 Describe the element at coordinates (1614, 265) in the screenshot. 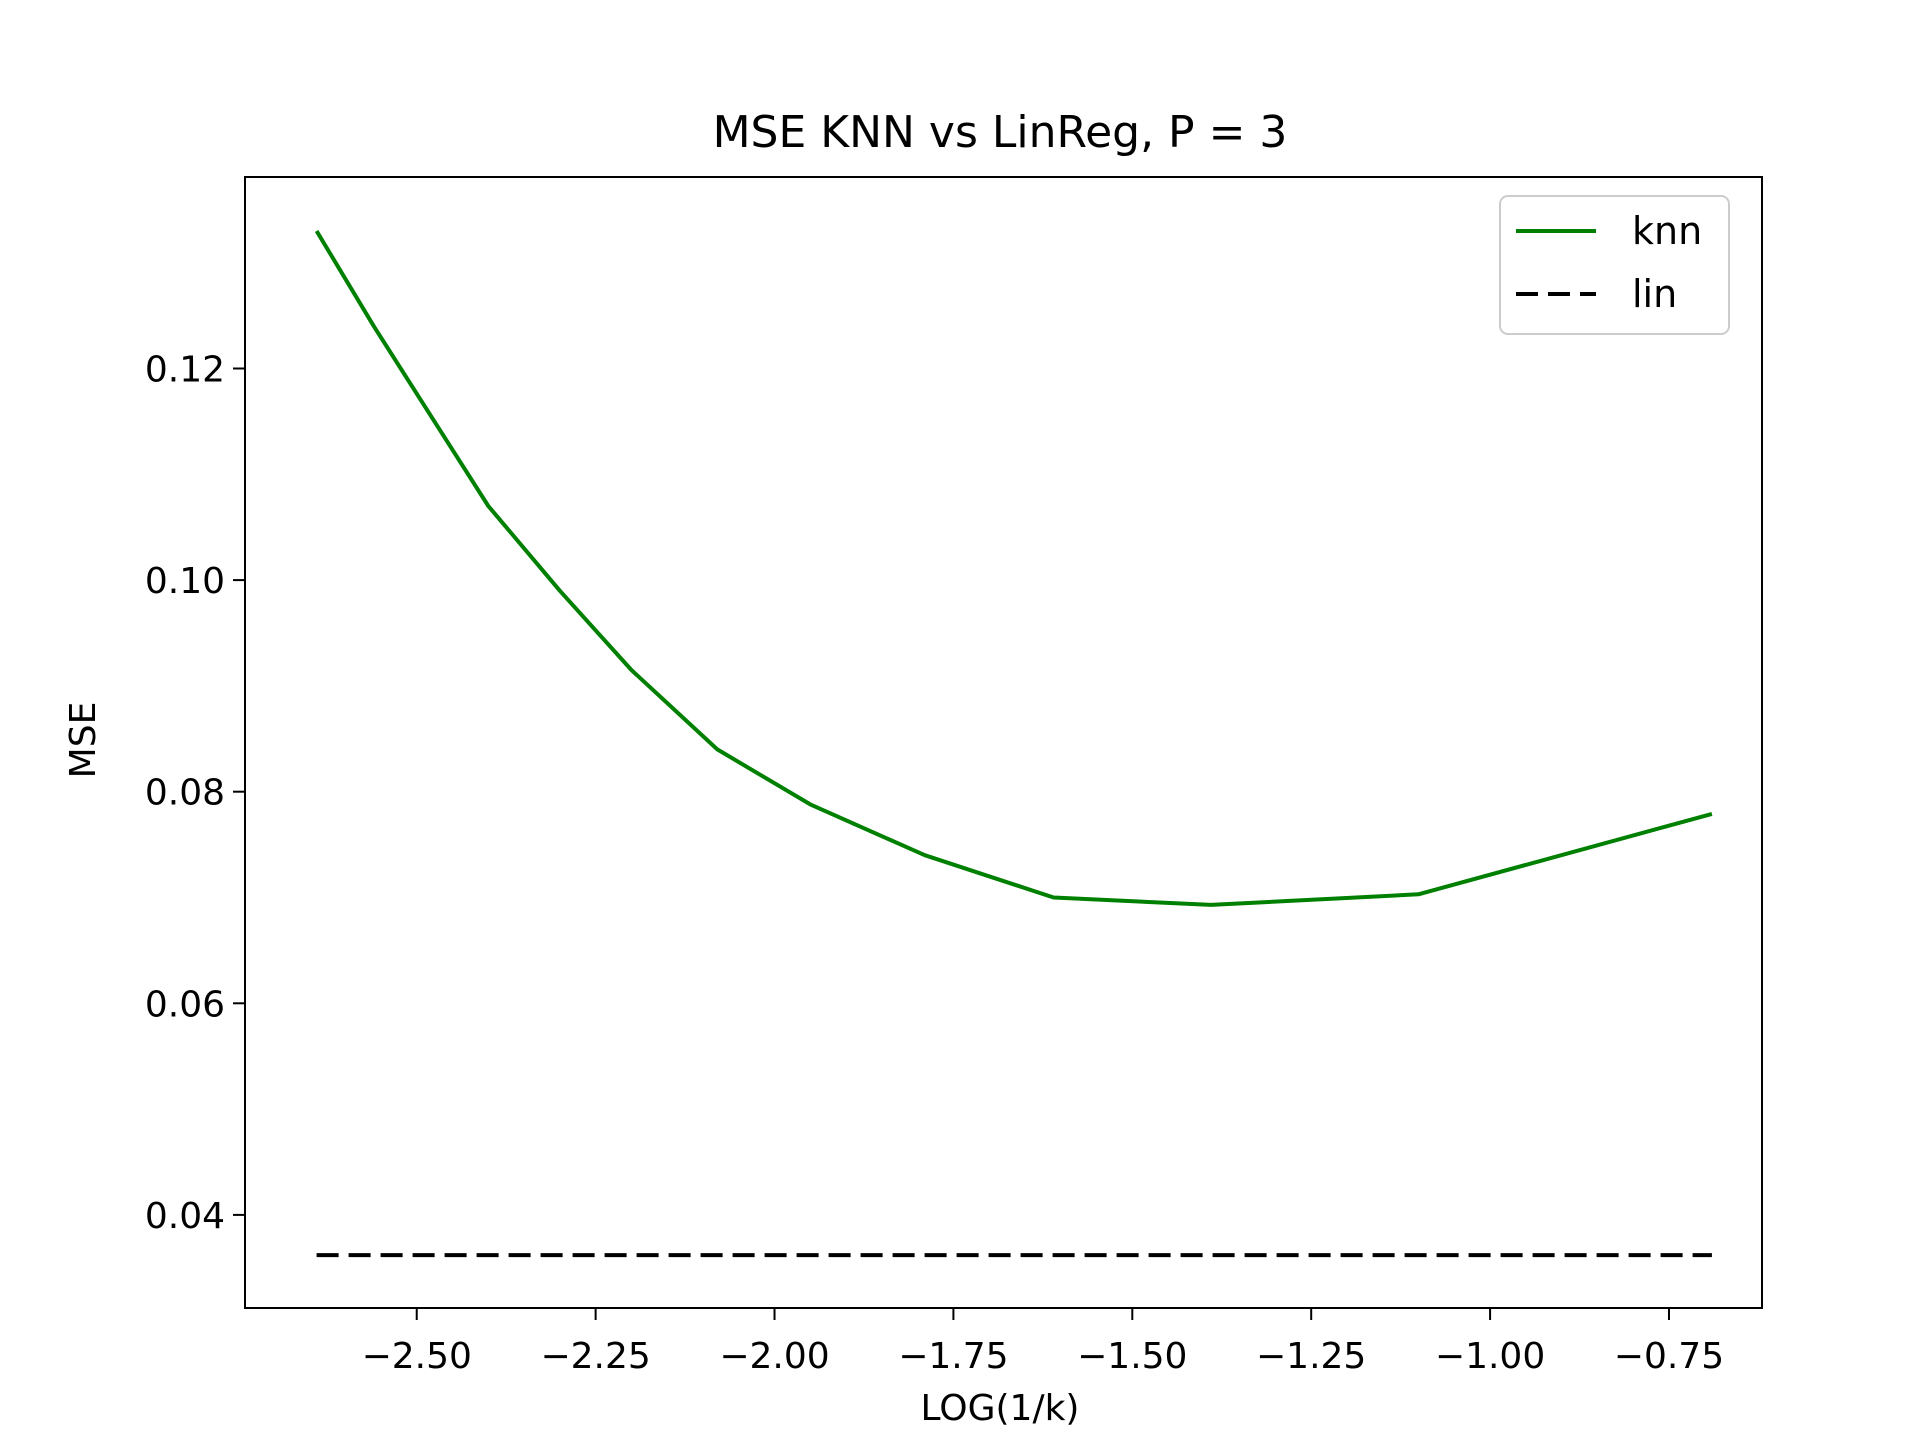

I see `legend: knn lin` at that location.